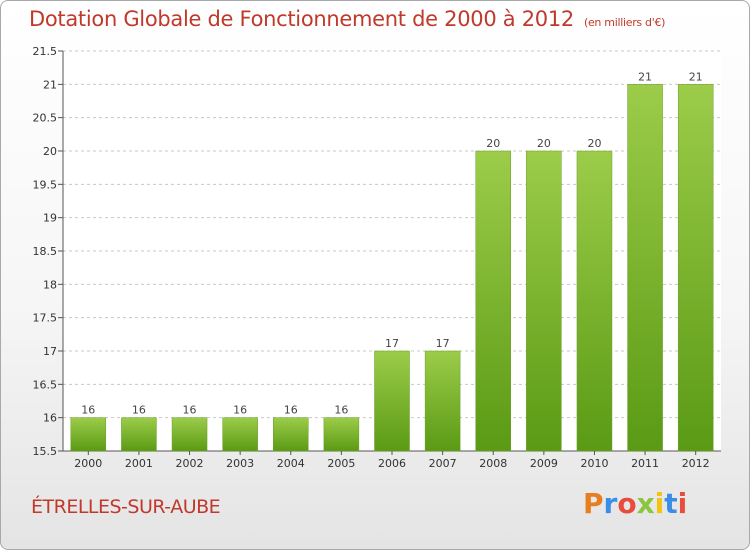 The width and height of the screenshot is (750, 550). Describe the element at coordinates (696, 463) in the screenshot. I see `x-tick-label: 2012` at that location.